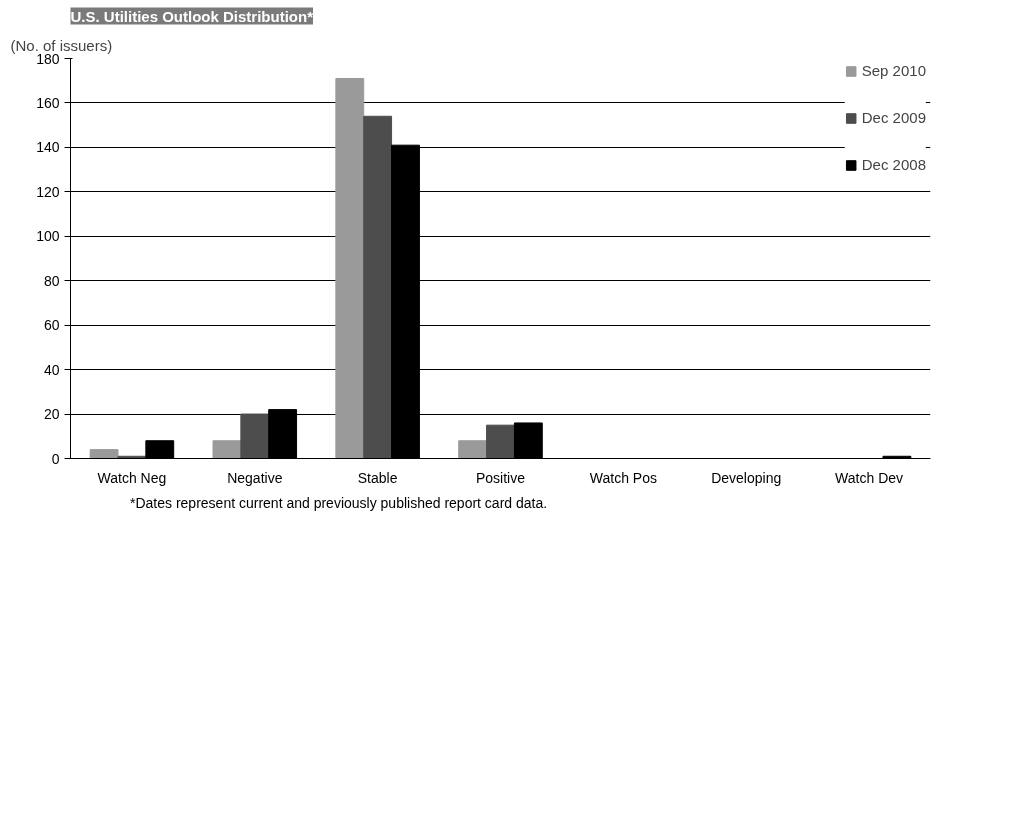 Image resolution: width=1024 pixels, height=815 pixels. Describe the element at coordinates (500, 477) in the screenshot. I see `x-tick-label: Positive` at that location.